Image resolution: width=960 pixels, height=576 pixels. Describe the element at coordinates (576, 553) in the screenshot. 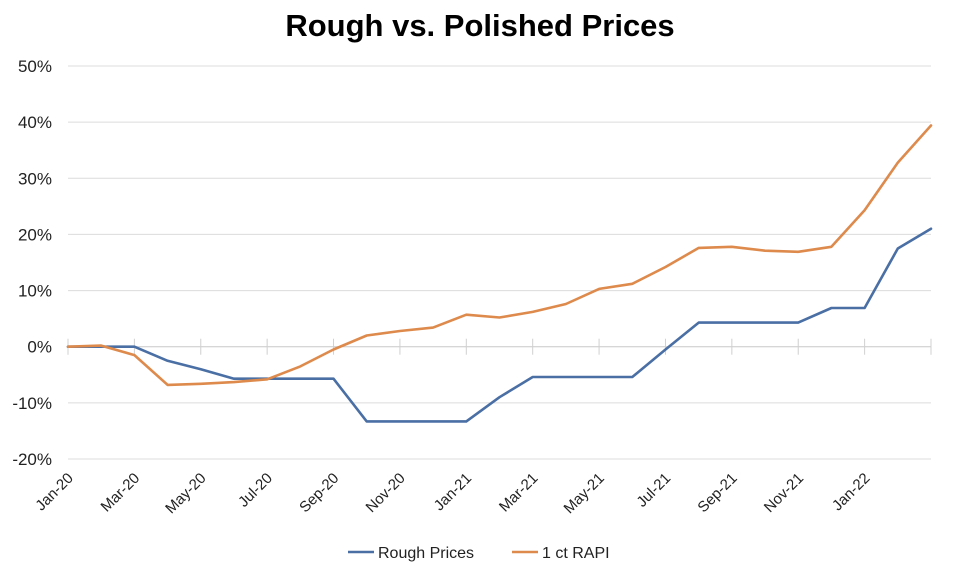

I see `legend-label: 1 ct RAPI` at that location.